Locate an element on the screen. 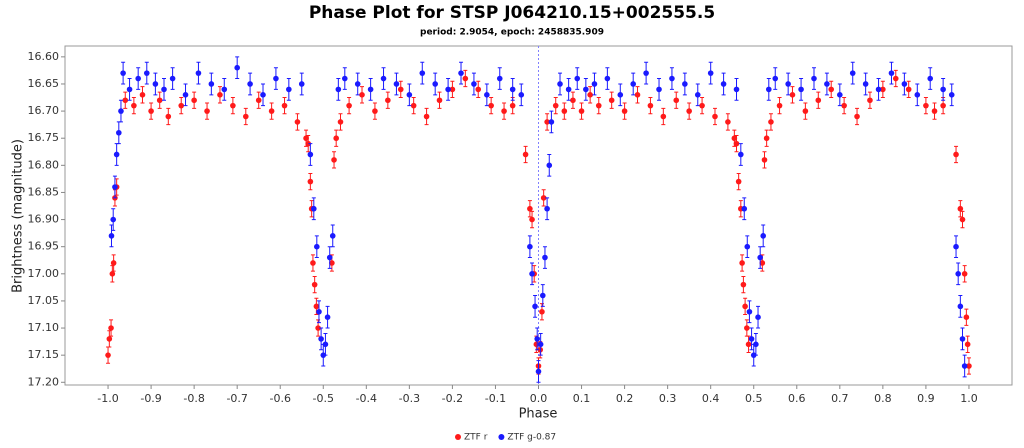 This screenshot has height=448, width=1024. x-tick-label: -0.9 is located at coordinates (150, 398).